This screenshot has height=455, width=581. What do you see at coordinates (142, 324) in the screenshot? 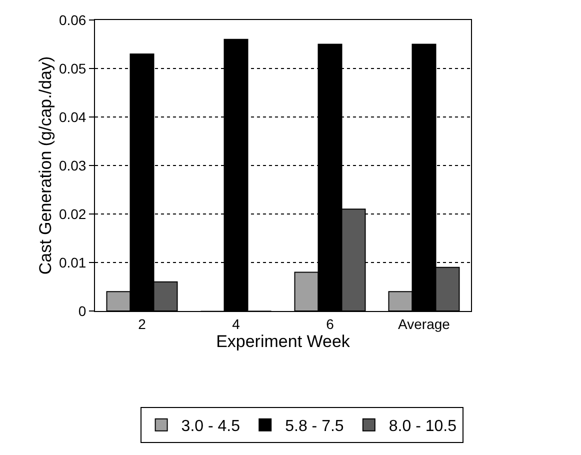
I see `x-tick-label: 2` at bounding box center [142, 324].